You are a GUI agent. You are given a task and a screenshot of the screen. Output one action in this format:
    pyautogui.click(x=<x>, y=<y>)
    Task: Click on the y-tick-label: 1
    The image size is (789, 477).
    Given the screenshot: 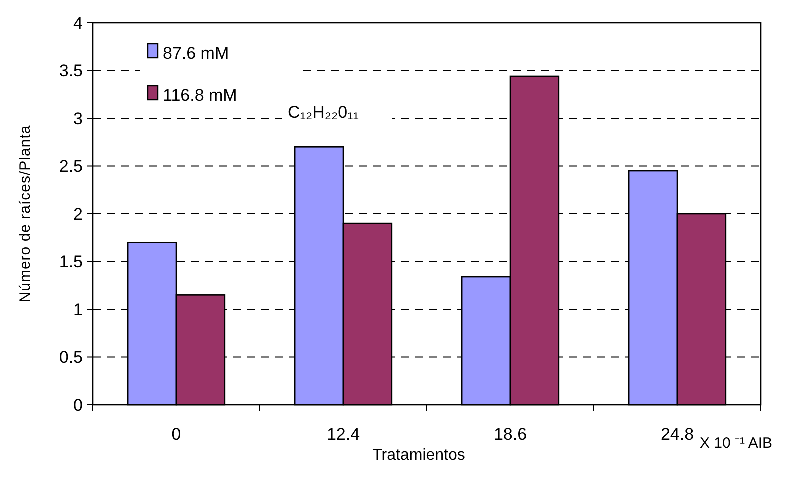 What is the action you would take?
    pyautogui.click(x=78, y=310)
    